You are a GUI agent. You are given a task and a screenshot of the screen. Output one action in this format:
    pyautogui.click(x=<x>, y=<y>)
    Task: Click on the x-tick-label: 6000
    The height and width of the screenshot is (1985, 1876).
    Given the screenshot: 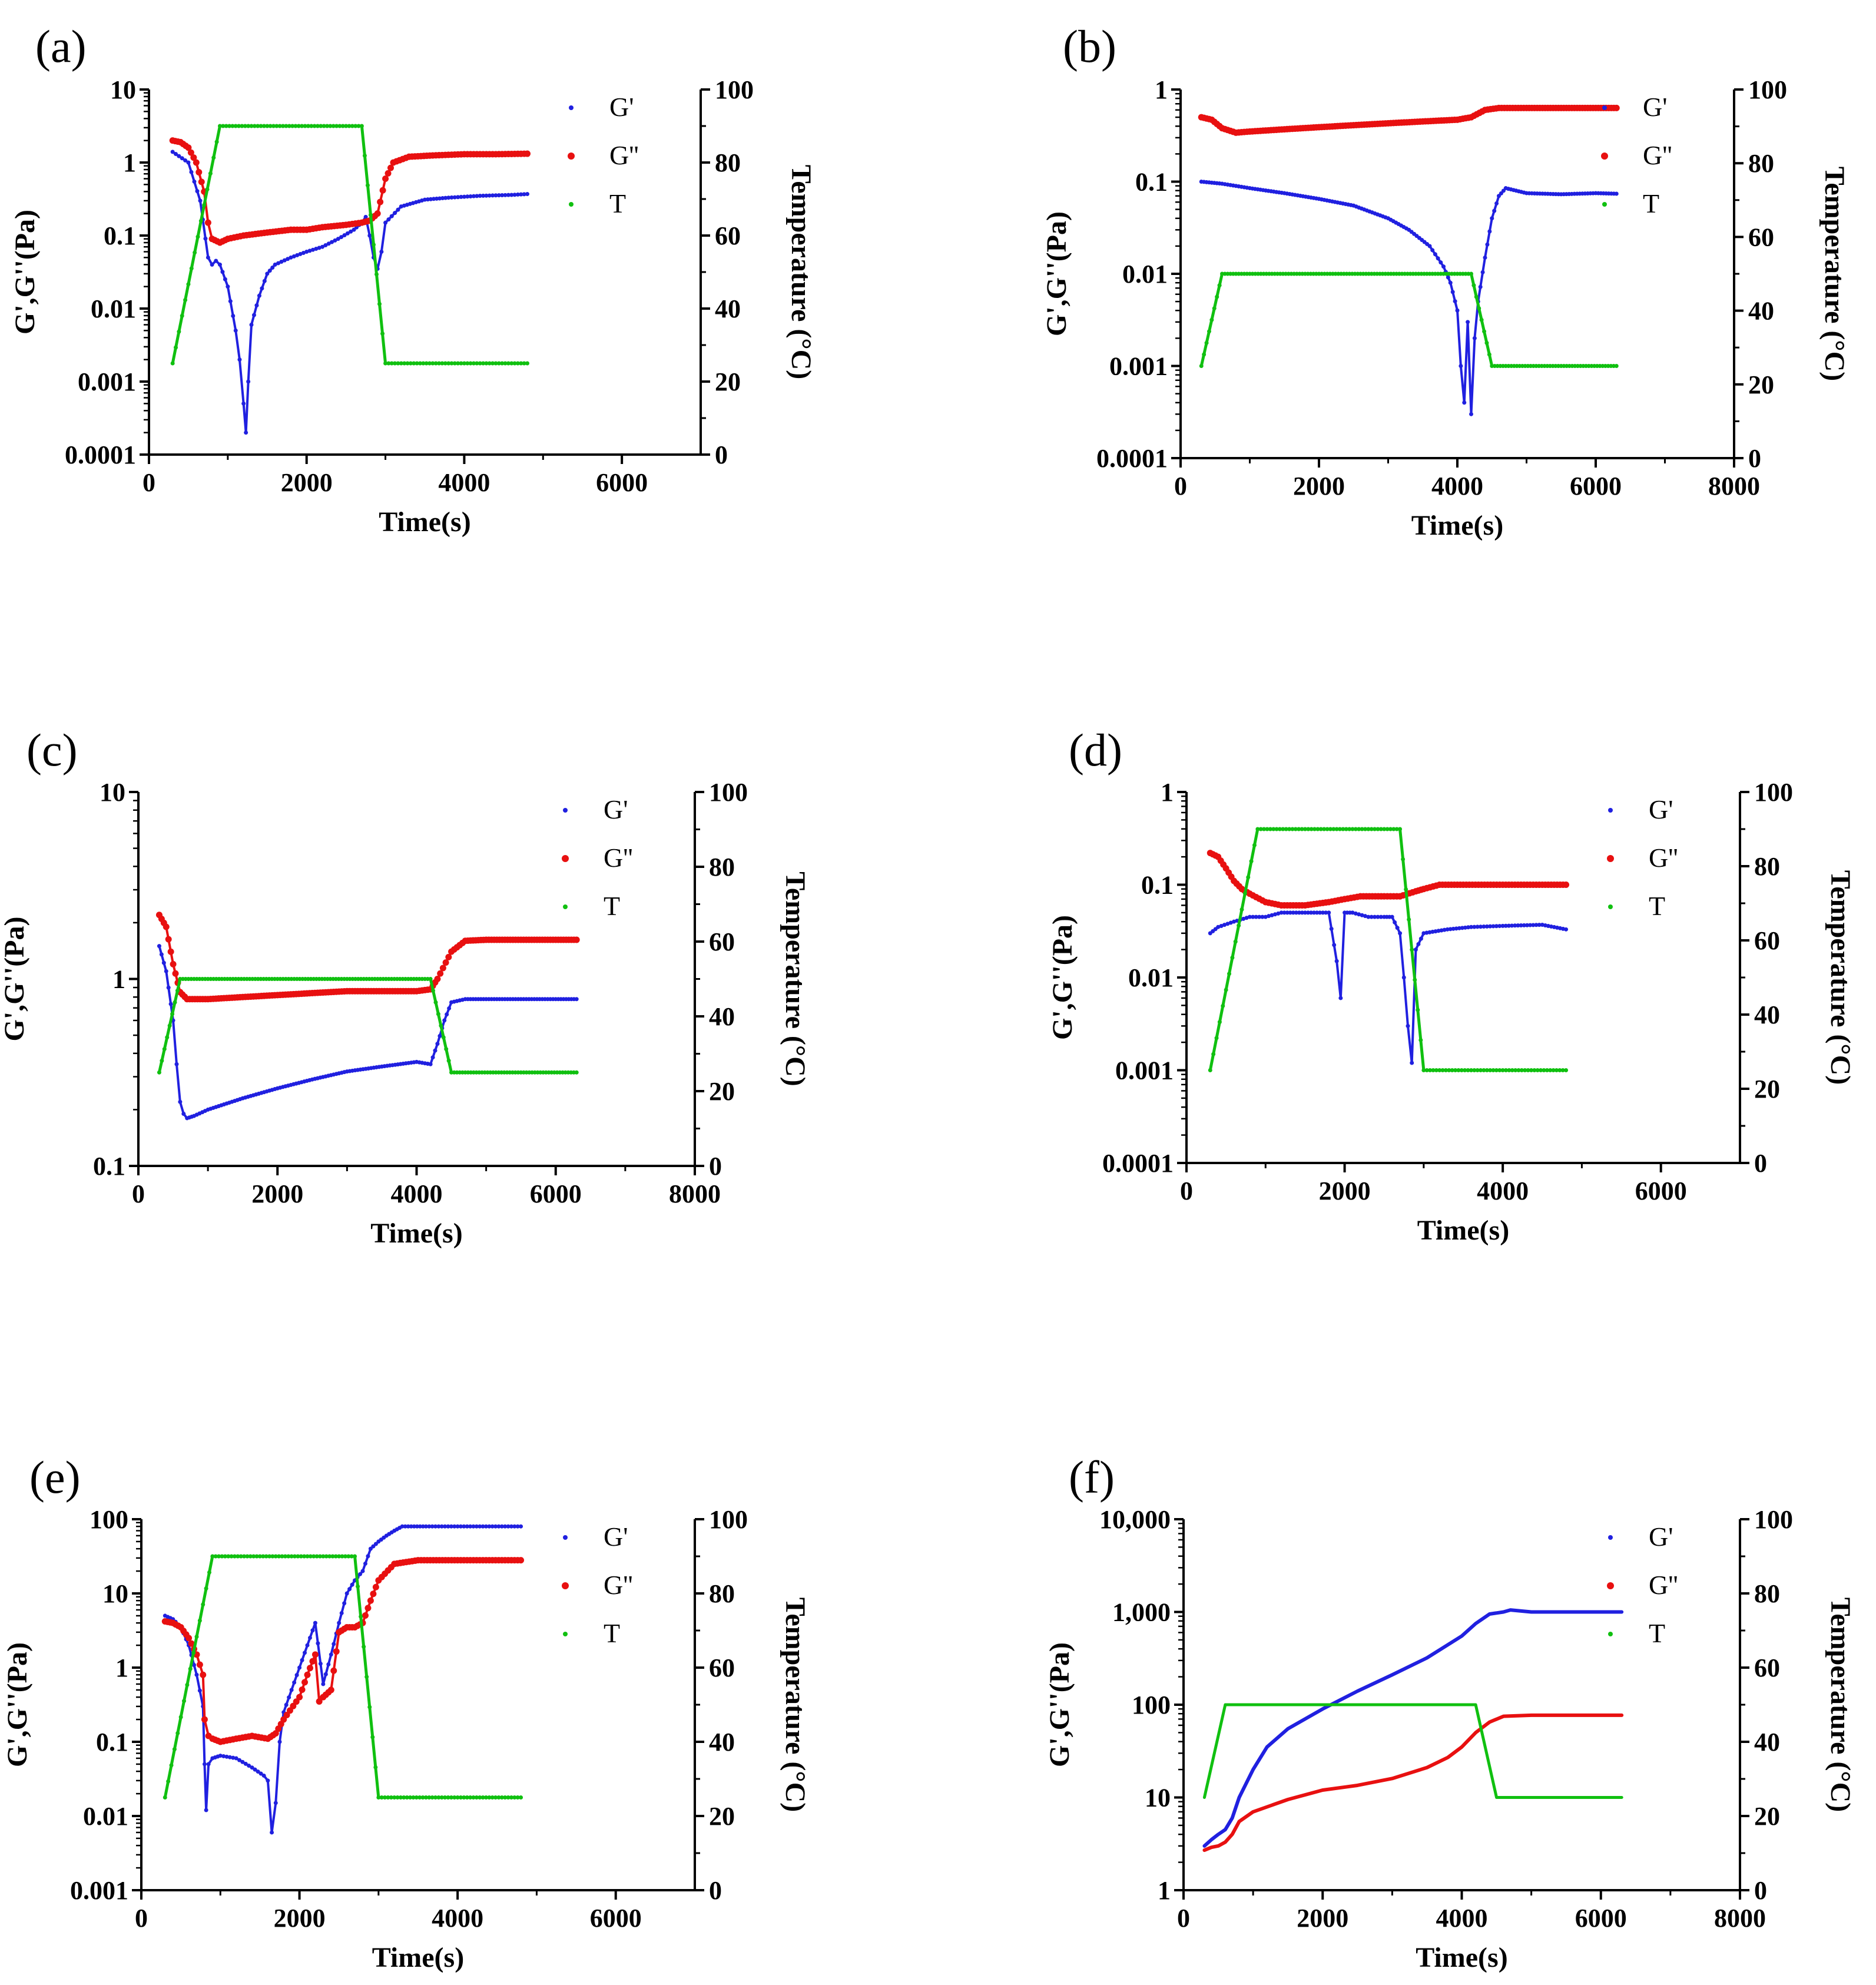 What is the action you would take?
    pyautogui.click(x=1596, y=486)
    